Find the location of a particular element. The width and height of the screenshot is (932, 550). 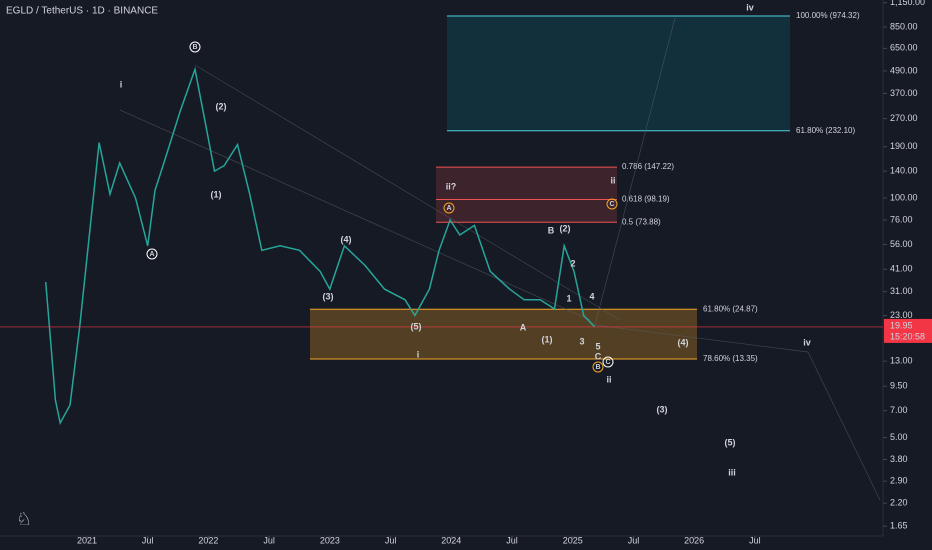

fib-label: 61.80% (232.10) is located at coordinates (825, 130).